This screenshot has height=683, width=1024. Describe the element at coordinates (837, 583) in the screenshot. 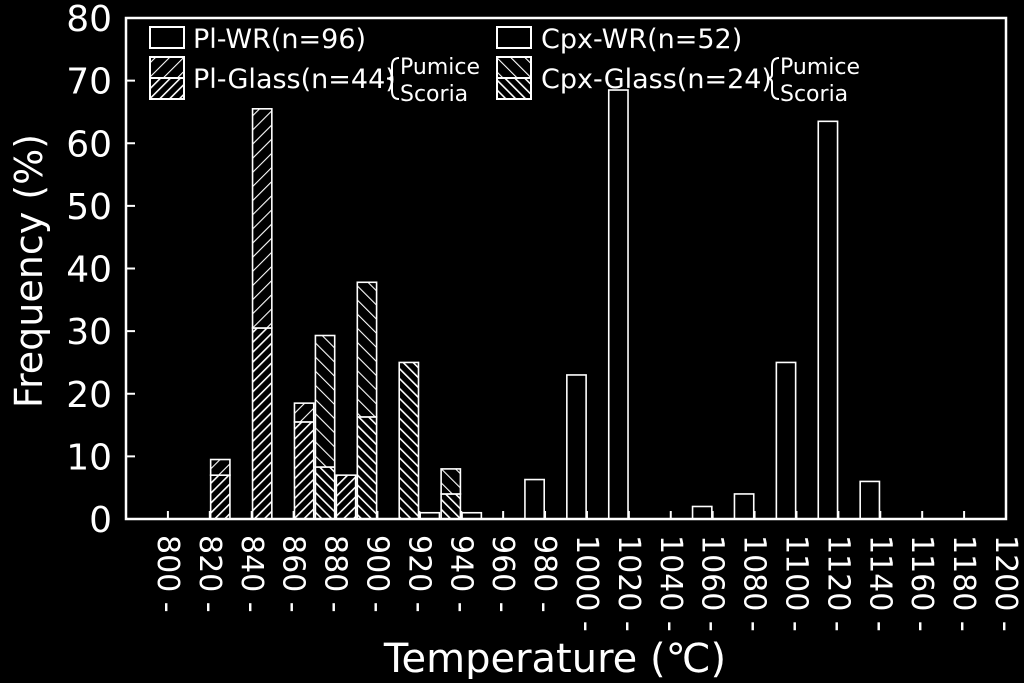

I see `x-tick-label-16: 1120 -` at that location.